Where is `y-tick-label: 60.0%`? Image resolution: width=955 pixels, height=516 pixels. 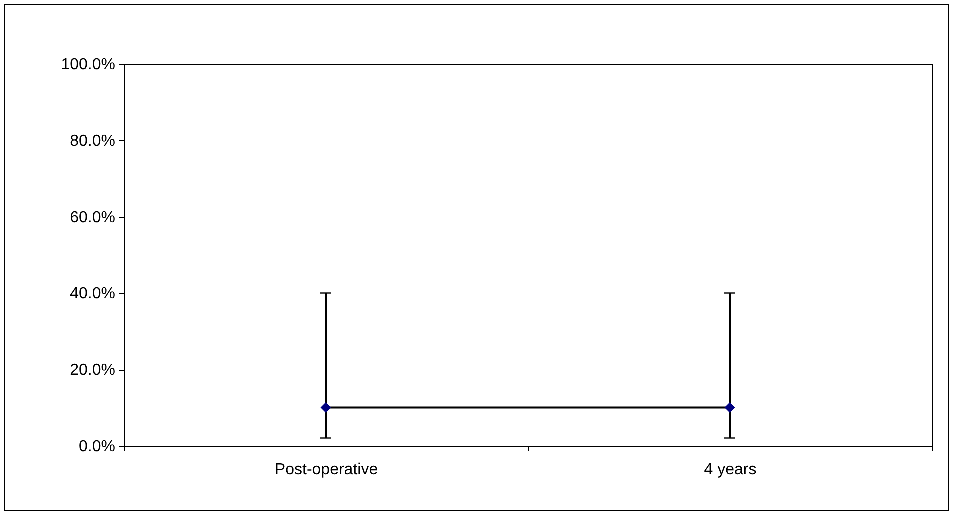 y-tick-label: 60.0% is located at coordinates (93, 217).